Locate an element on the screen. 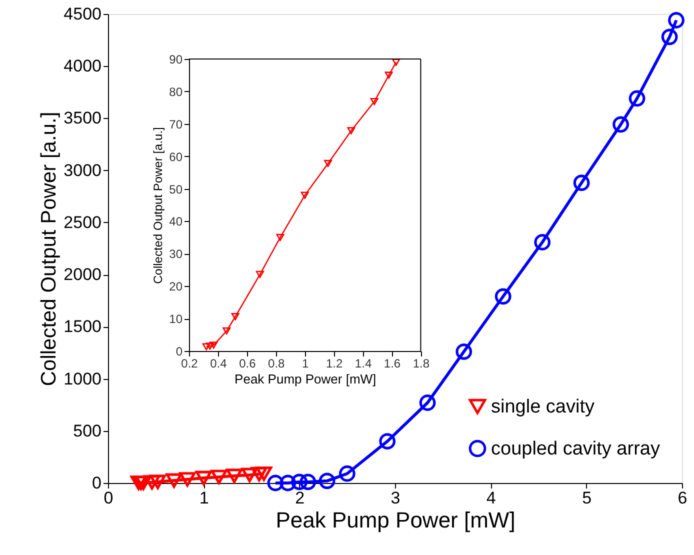 The image size is (694, 555). x-tick-label: 1.4 is located at coordinates (363, 363).